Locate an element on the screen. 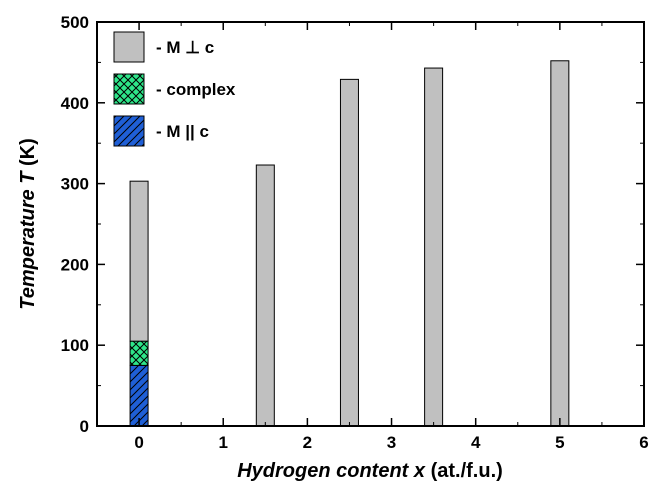 The image size is (661, 485). x-axis-title: Hydrogen content x (at./f.u.) is located at coordinates (370, 471).